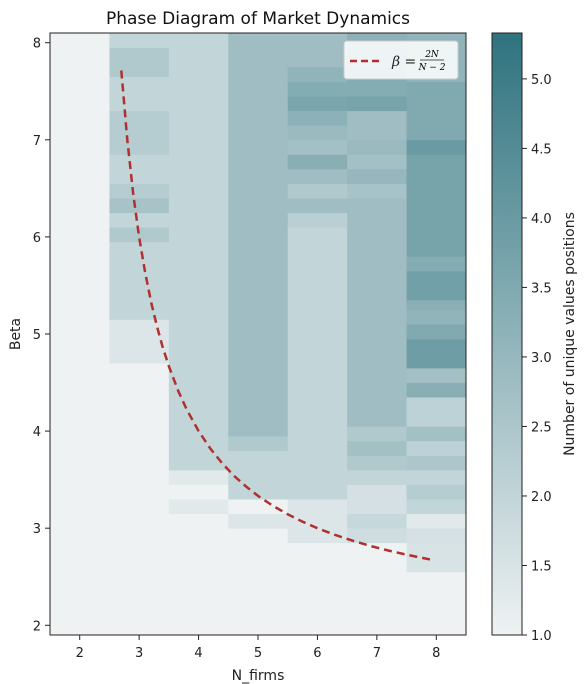 Image resolution: width=585 pixels, height=684 pixels. Describe the element at coordinates (37, 626) in the screenshot. I see `y-tick-label: 2` at that location.